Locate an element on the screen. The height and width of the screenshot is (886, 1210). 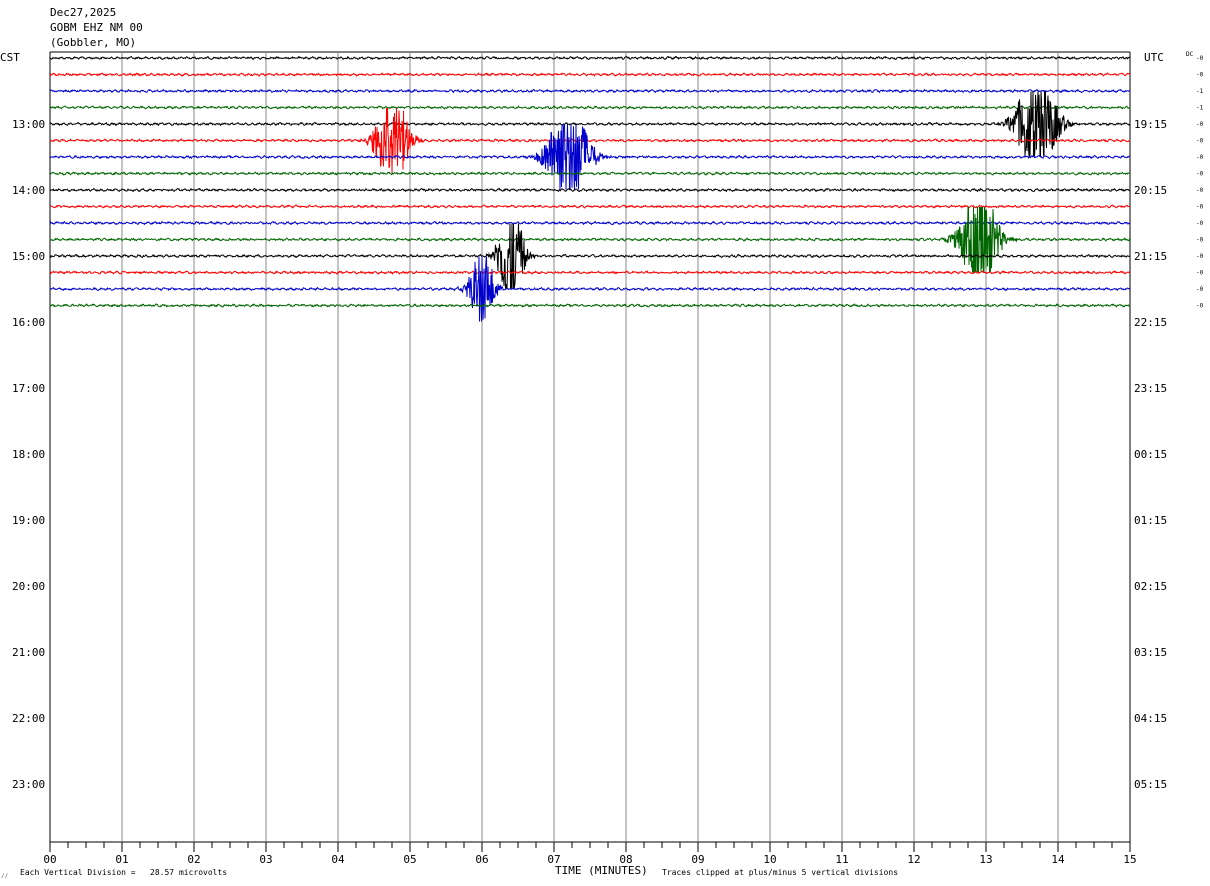
cst-hour-label: 22:00 is located at coordinates (28, 718).